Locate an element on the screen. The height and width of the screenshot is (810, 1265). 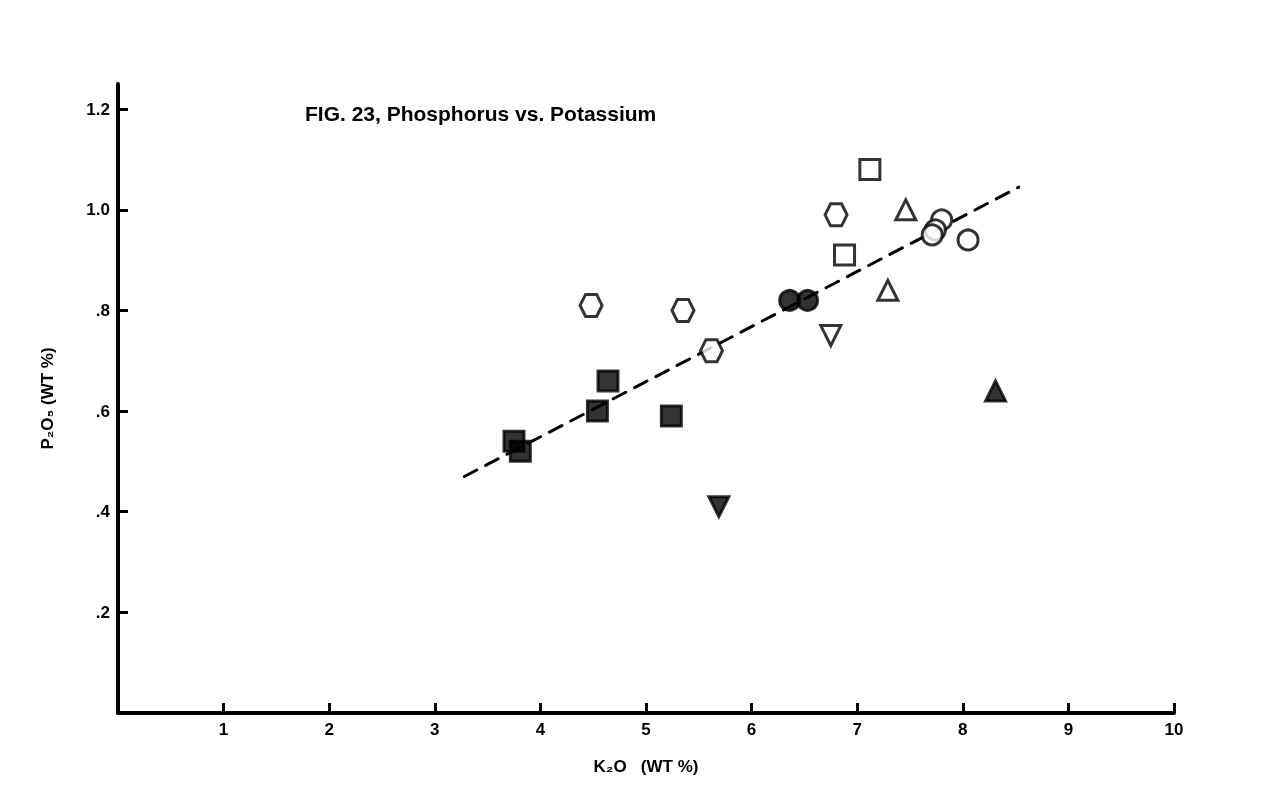
text: FIG. 23, Phosphorus vs. Potassium is located at coordinates (481, 113).